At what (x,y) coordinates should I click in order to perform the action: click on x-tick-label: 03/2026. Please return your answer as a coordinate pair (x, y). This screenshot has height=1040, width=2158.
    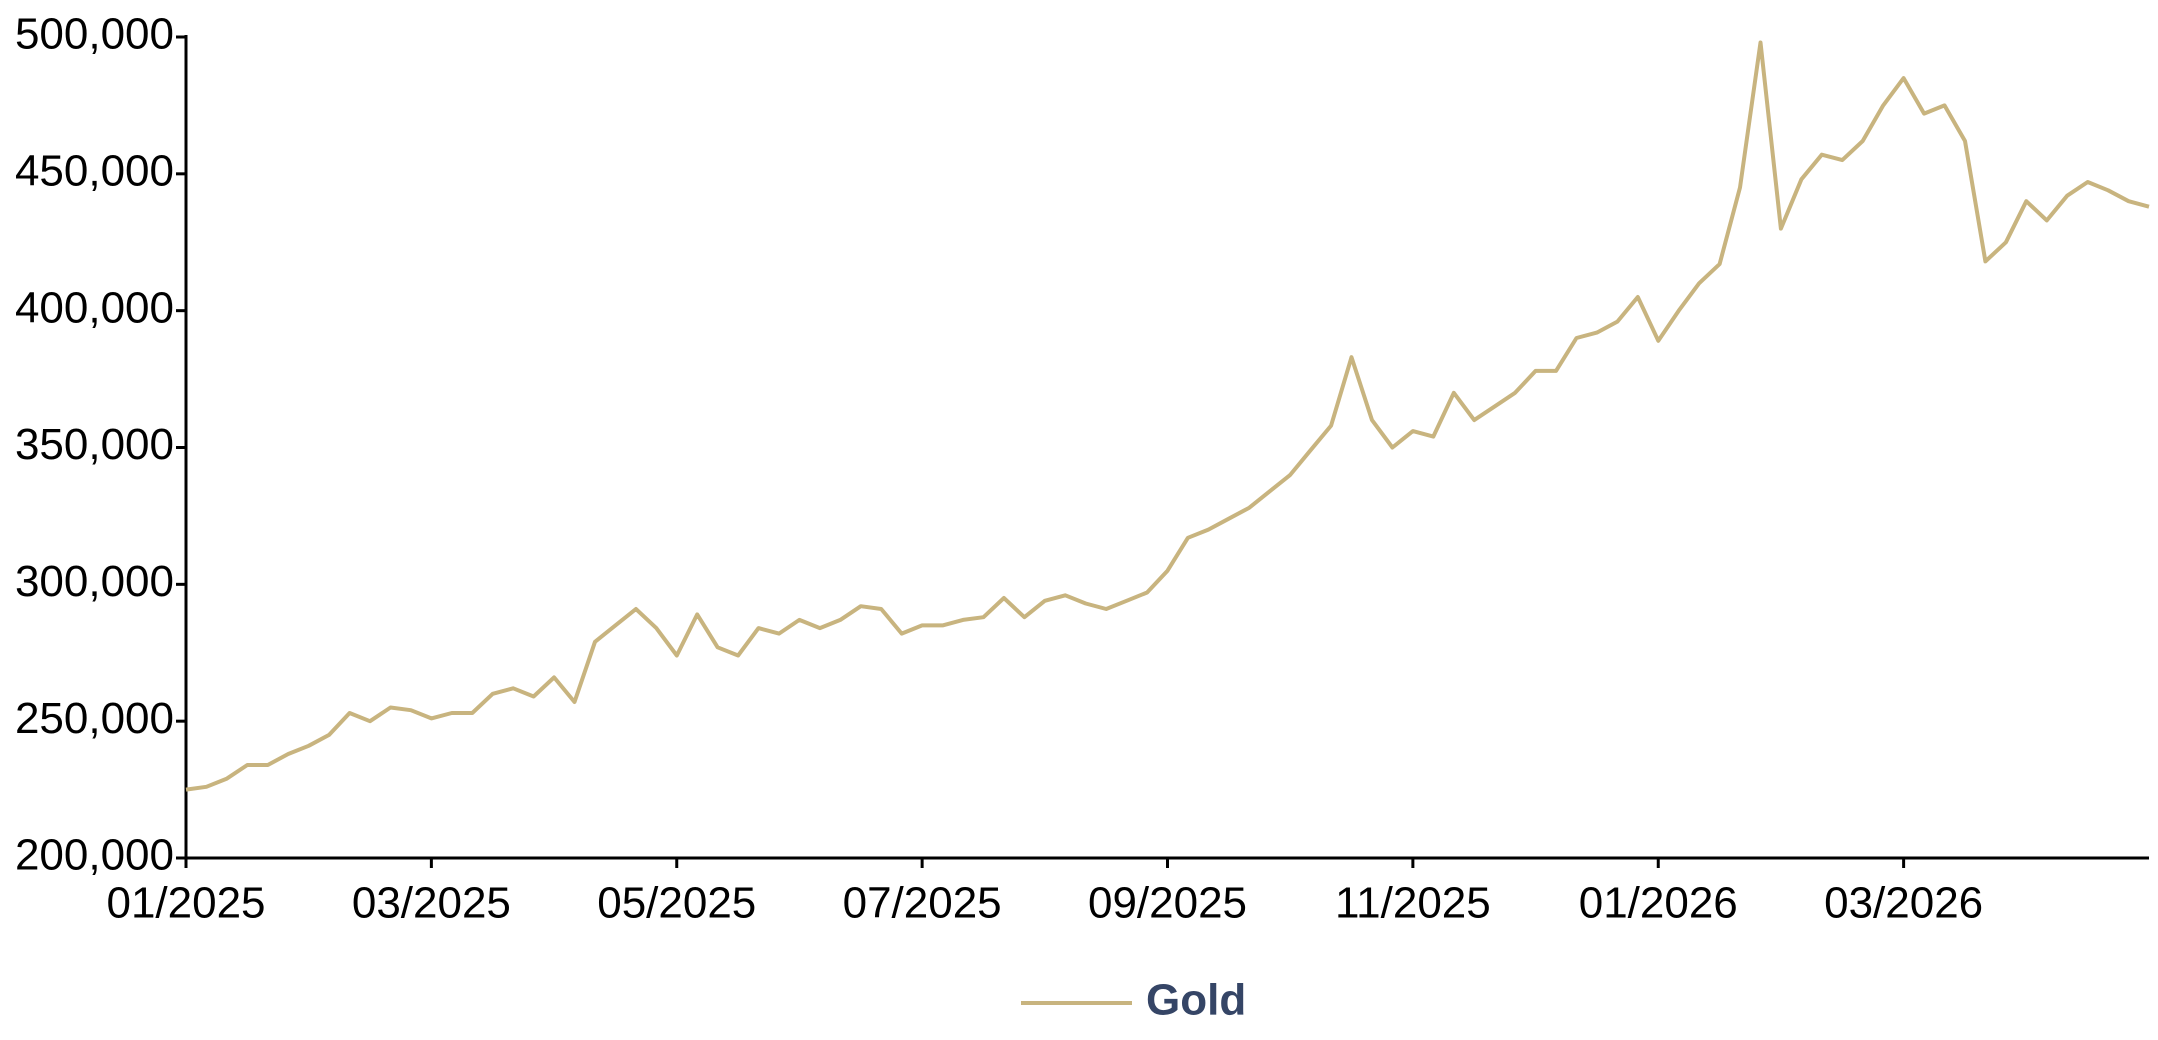
    Looking at the image, I should click on (1903, 903).